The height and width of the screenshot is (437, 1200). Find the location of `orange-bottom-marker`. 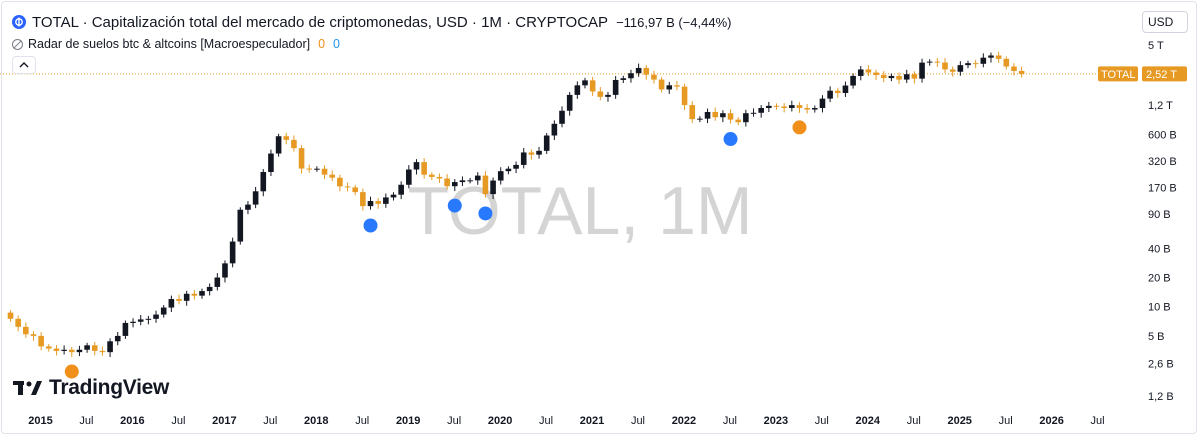

orange-bottom-marker is located at coordinates (71, 371).